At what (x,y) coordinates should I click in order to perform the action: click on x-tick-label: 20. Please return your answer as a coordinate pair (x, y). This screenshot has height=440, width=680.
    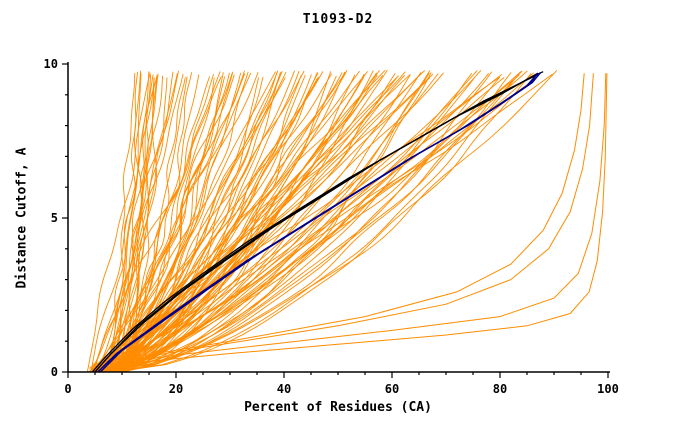
    Looking at the image, I should click on (176, 389).